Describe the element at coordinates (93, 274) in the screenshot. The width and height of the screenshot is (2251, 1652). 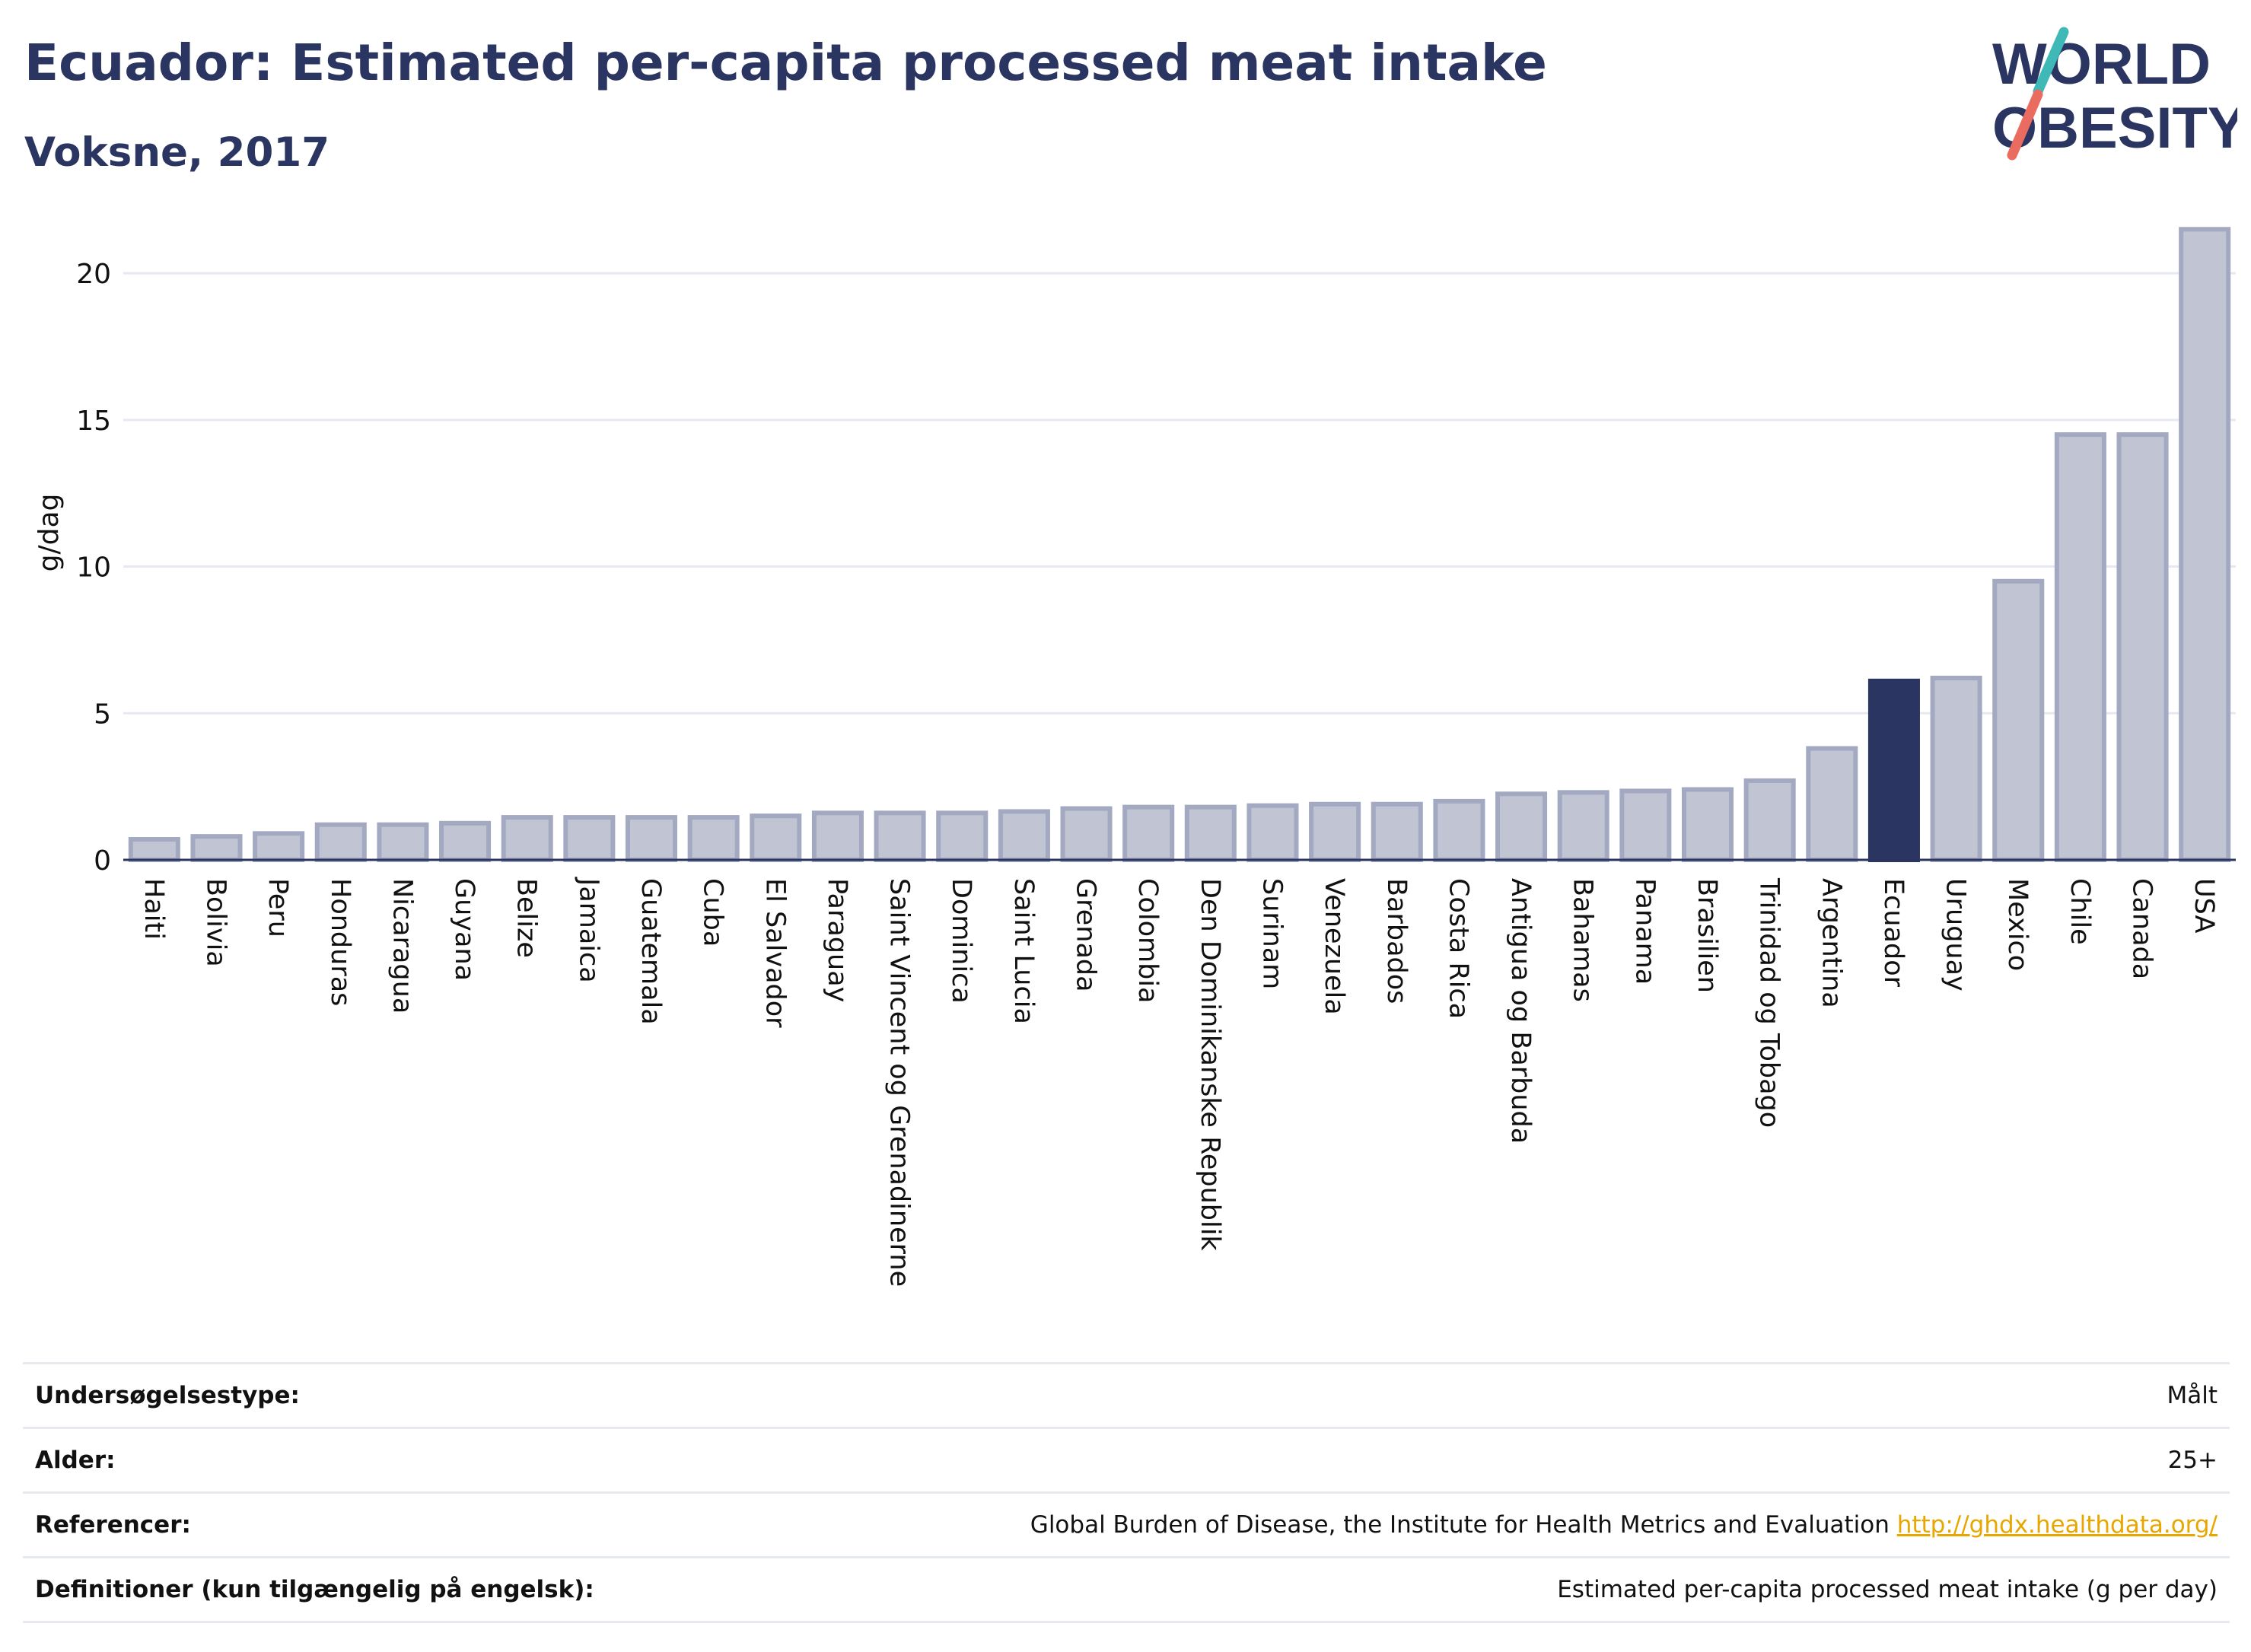
I see `y-tick-label: 20` at that location.